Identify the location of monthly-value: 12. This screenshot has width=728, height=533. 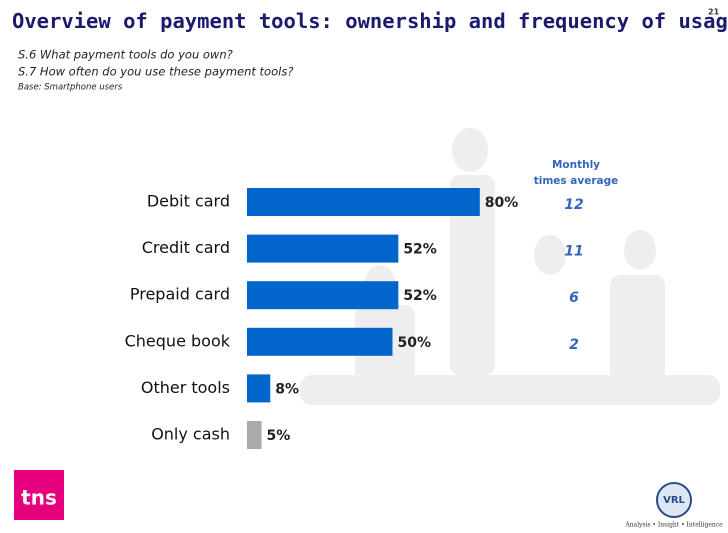
(573, 205).